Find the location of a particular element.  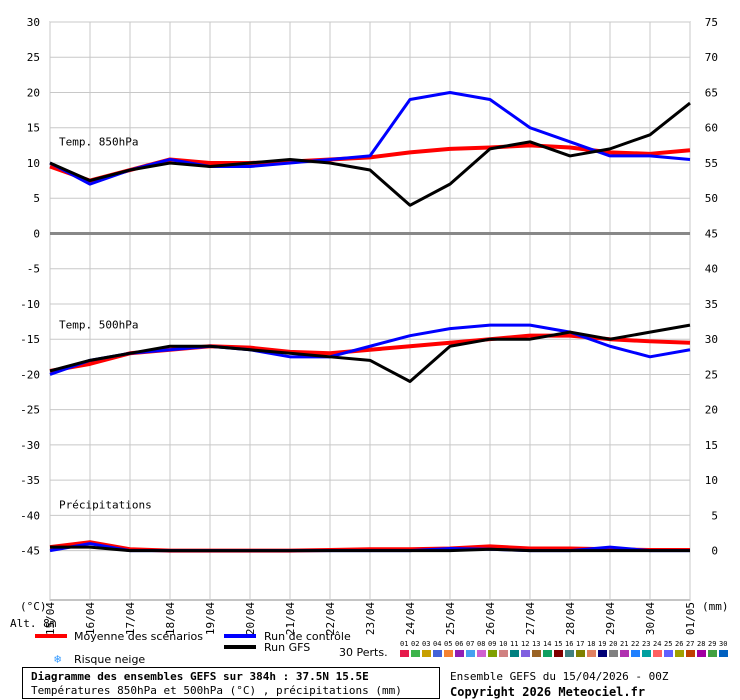

y-left-tick: -40 is located at coordinates (30, 515).